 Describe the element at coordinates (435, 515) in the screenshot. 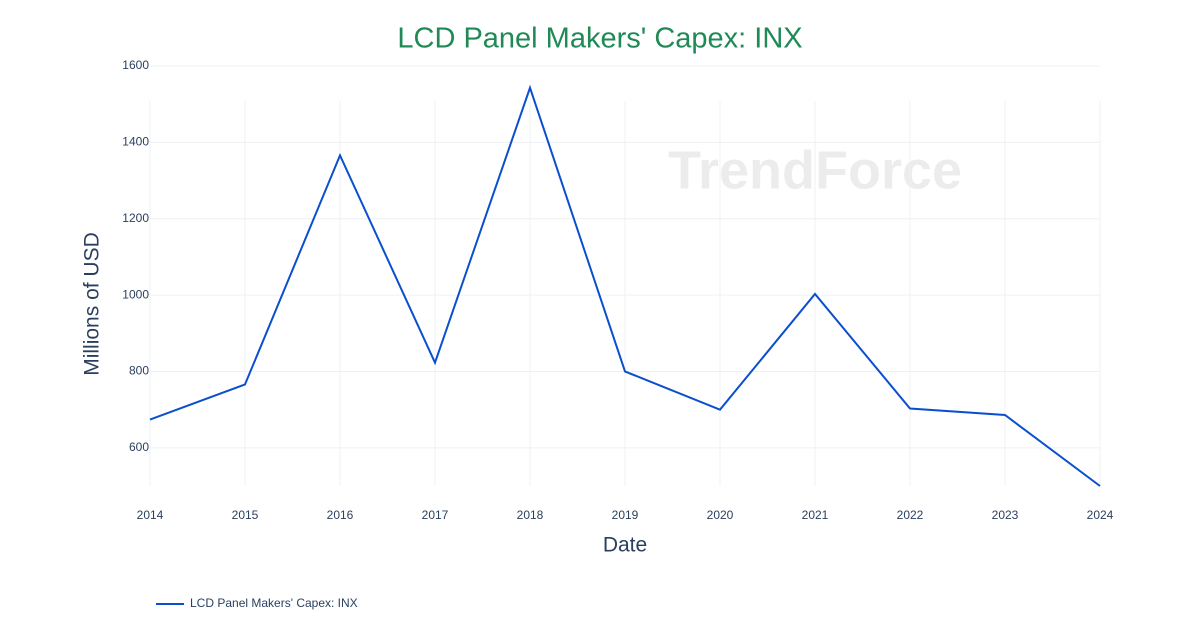

I see `x-tick-label: 2017` at that location.